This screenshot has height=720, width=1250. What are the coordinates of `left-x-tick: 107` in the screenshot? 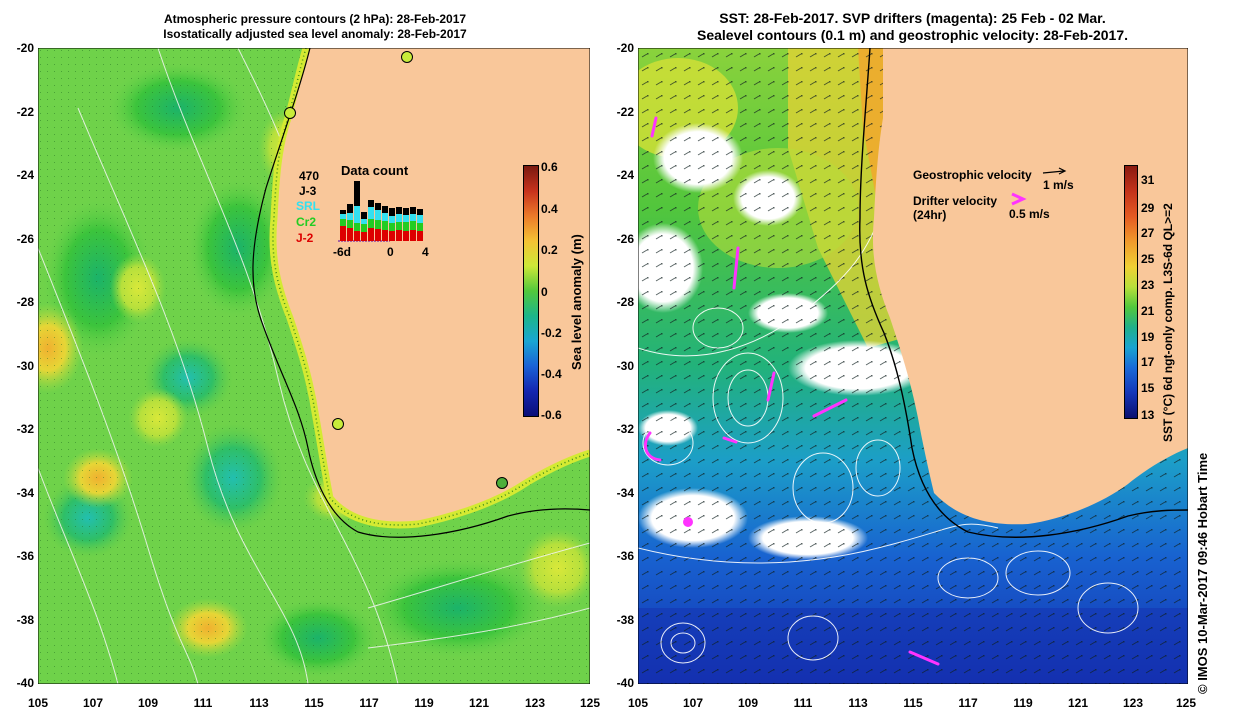 It's located at (93, 703).